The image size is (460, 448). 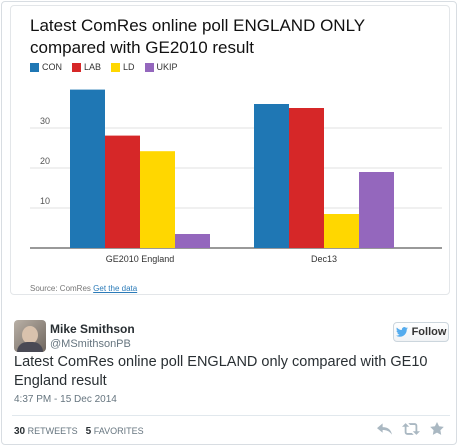 What do you see at coordinates (401, 332) in the screenshot?
I see `twitter-bird-icon` at bounding box center [401, 332].